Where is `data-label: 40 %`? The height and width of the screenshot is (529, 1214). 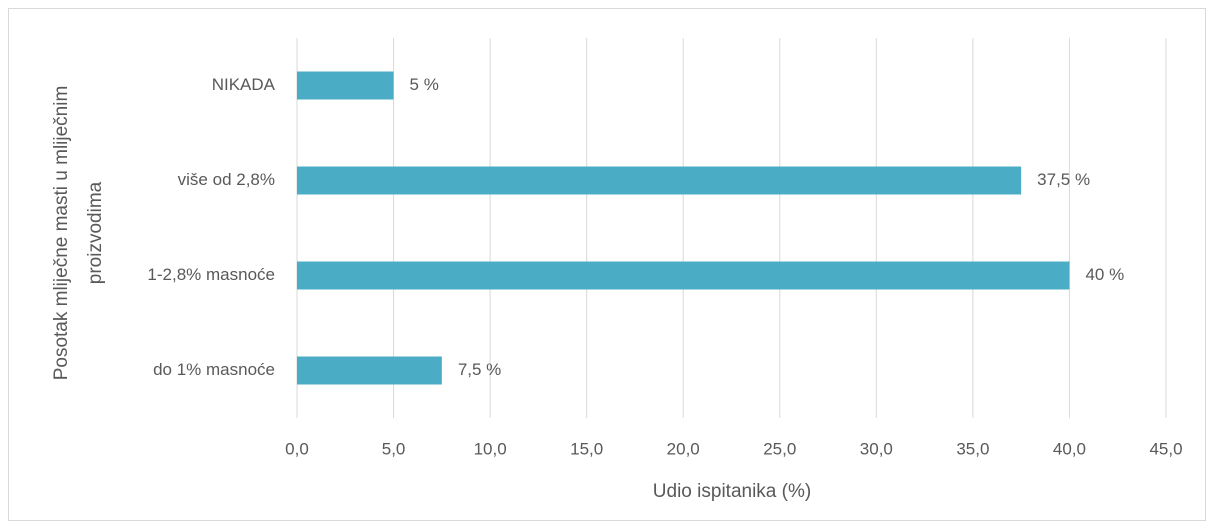 data-label: 40 % is located at coordinates (1104, 274).